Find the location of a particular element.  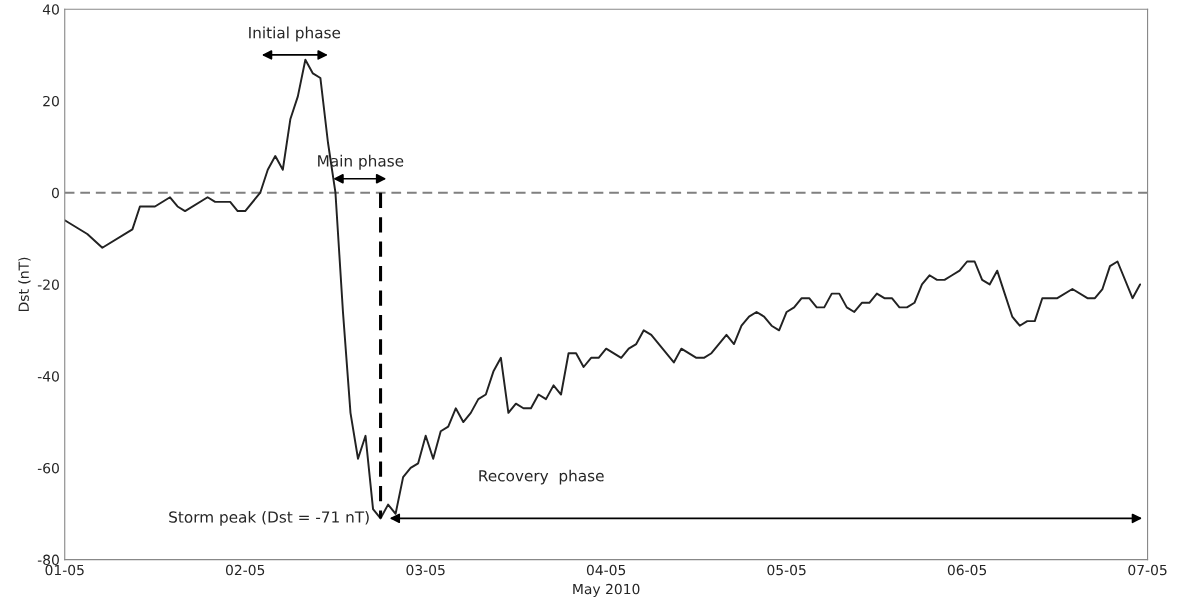

x-tick-label: 03-05 is located at coordinates (425, 570).